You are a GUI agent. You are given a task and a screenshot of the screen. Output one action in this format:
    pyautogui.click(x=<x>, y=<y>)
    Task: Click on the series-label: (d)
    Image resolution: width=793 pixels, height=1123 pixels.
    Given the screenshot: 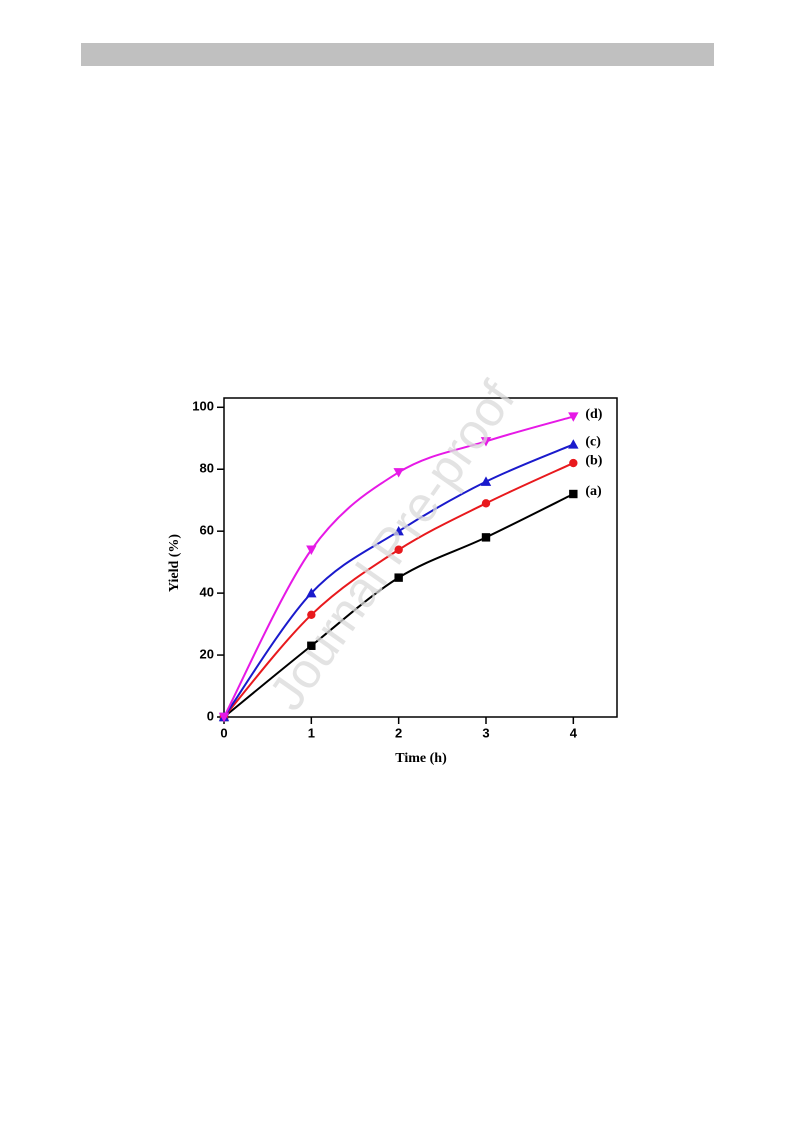 What is the action you would take?
    pyautogui.click(x=593, y=414)
    